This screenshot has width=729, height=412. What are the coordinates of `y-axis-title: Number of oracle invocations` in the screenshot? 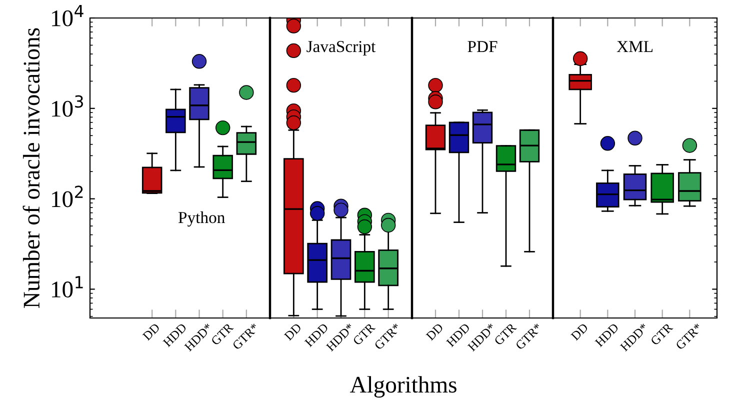 It's located at (31, 168).